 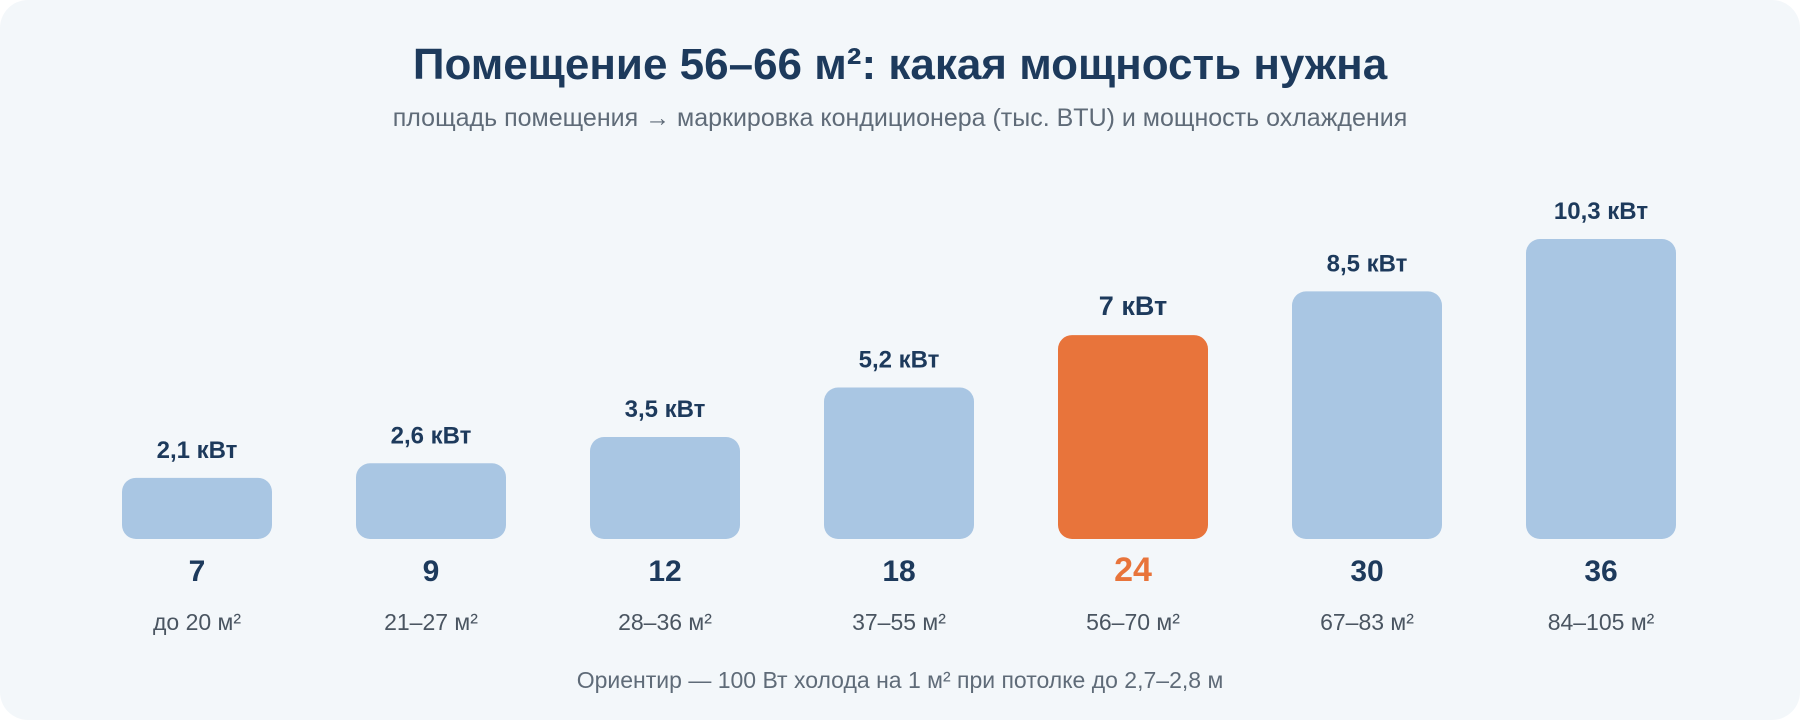 What do you see at coordinates (1133, 306) in the screenshot?
I see `bar-value-label: 7 кВт` at bounding box center [1133, 306].